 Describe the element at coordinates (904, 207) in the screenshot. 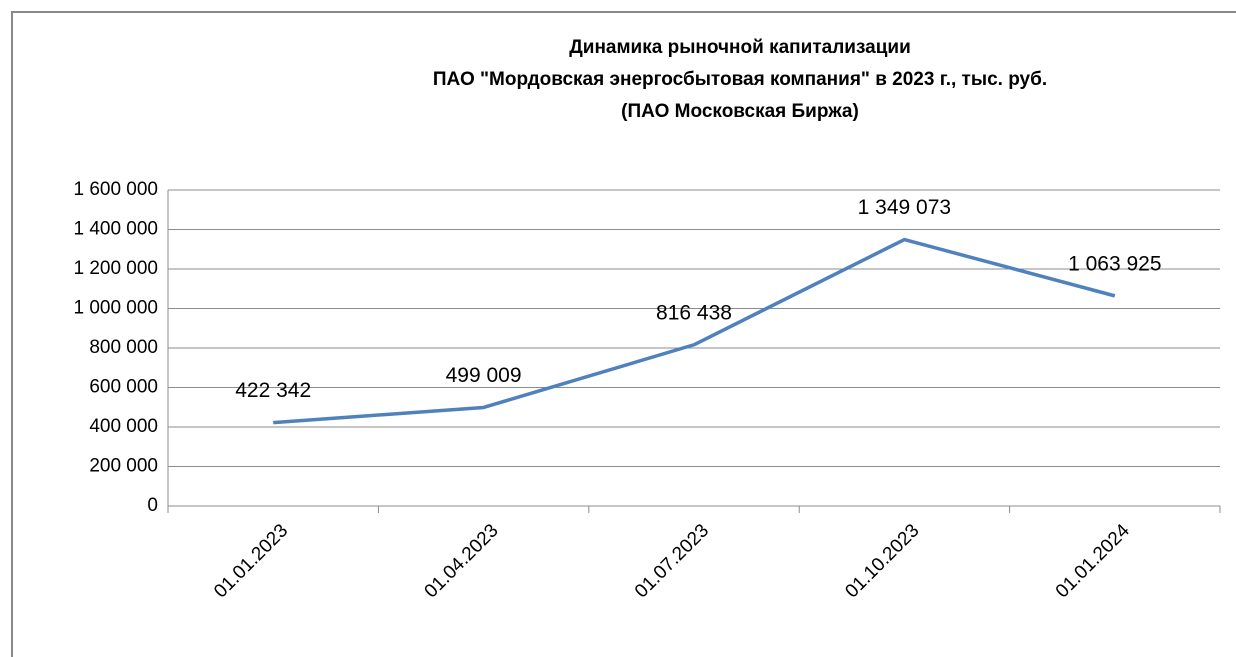

I see `data-label: 1 349 073` at that location.